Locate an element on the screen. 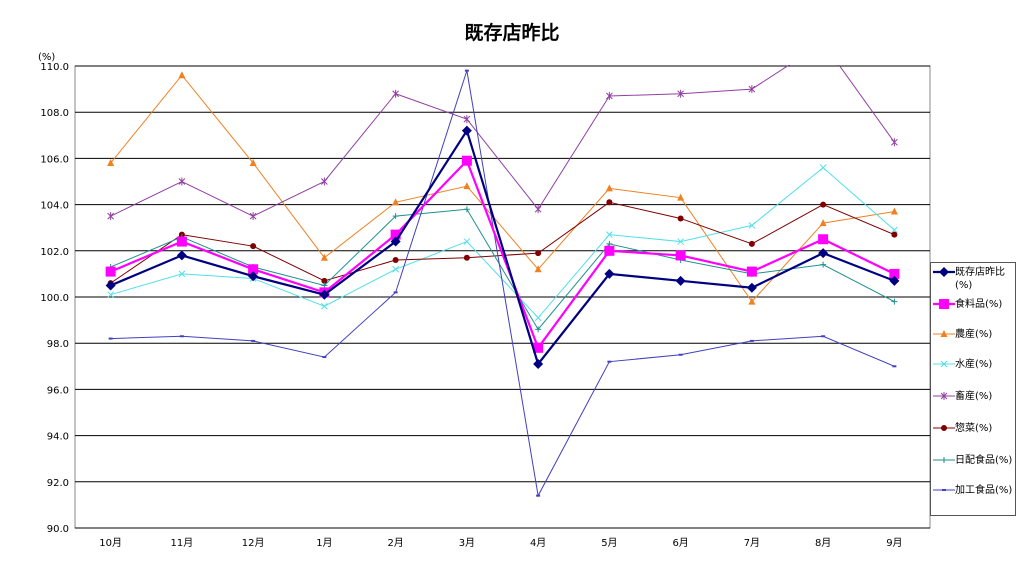  x-tick-label: 8月 is located at coordinates (823, 543).